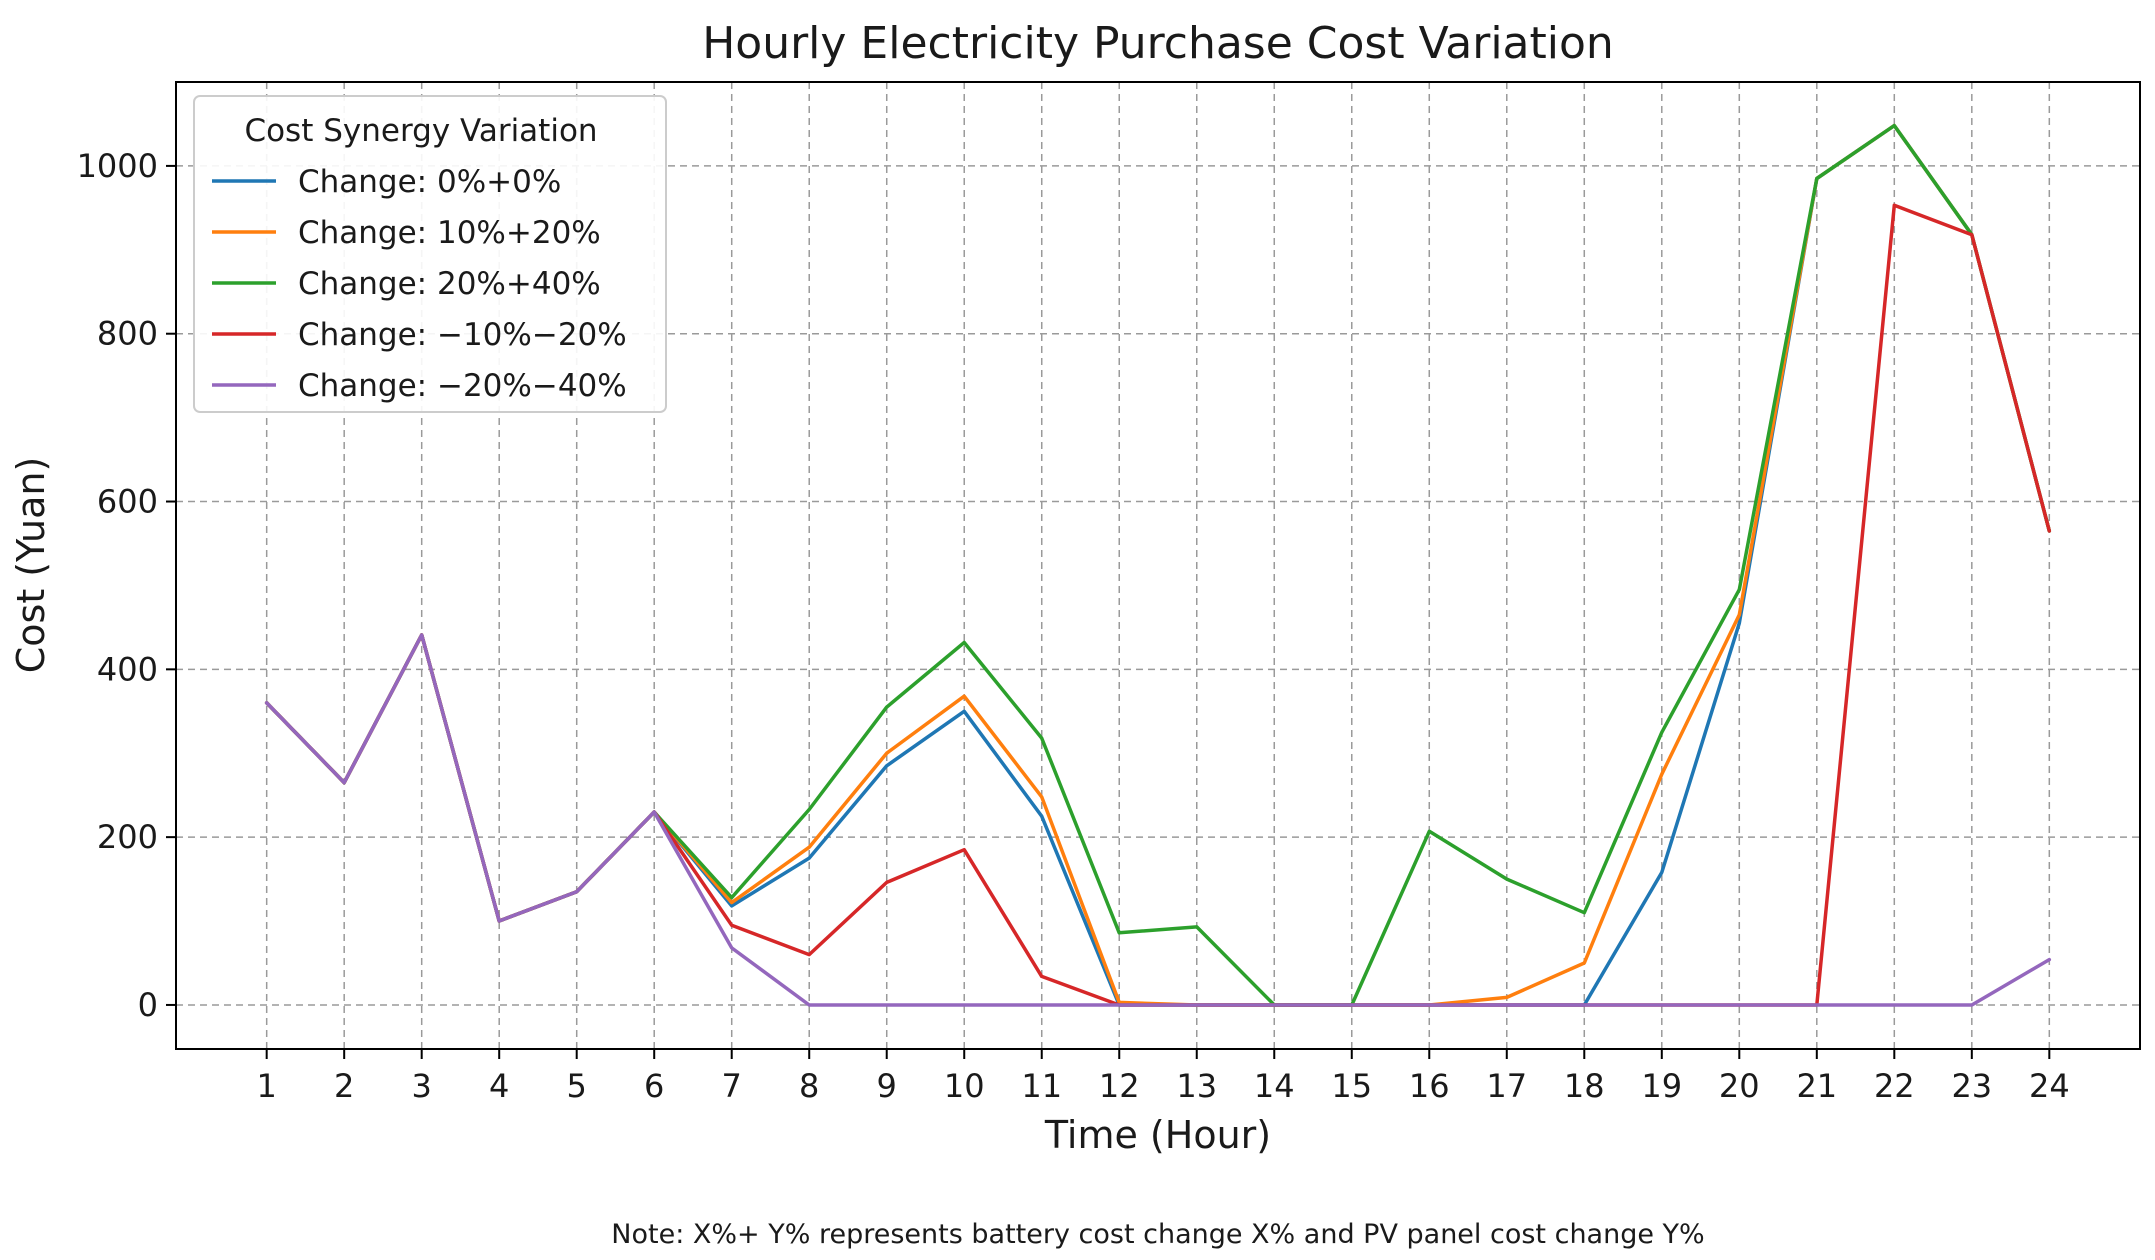 This screenshot has height=1260, width=2155. What do you see at coordinates (654, 1086) in the screenshot?
I see `x-tick-label: 6` at bounding box center [654, 1086].